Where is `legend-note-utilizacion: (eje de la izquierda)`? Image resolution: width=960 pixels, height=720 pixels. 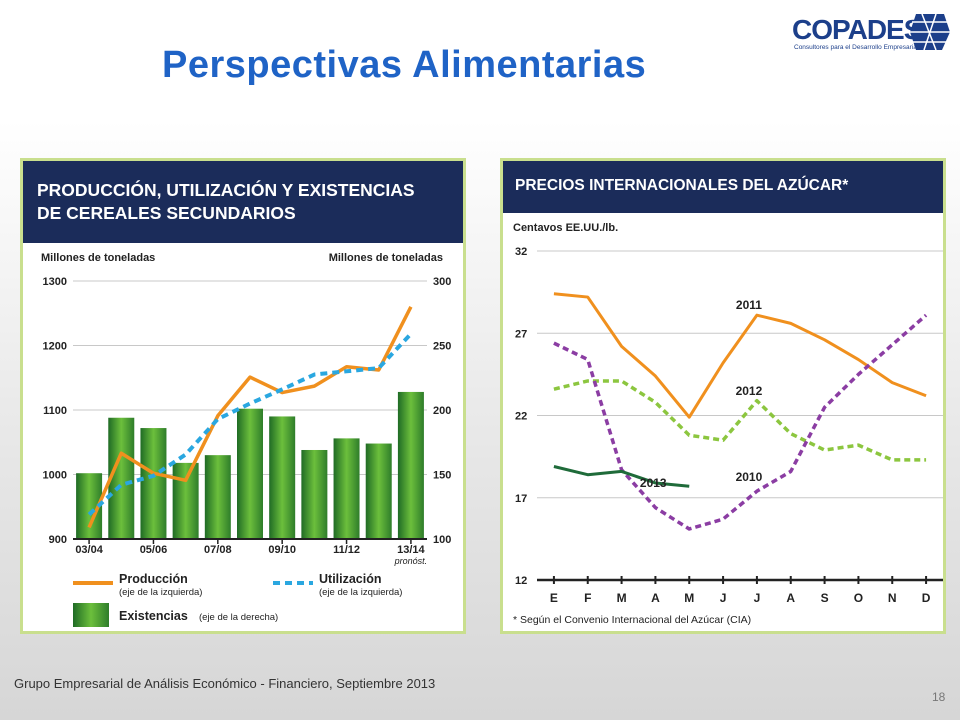
legend-note-utilizacion: (eje de la izquierda) is located at coordinates (360, 592).